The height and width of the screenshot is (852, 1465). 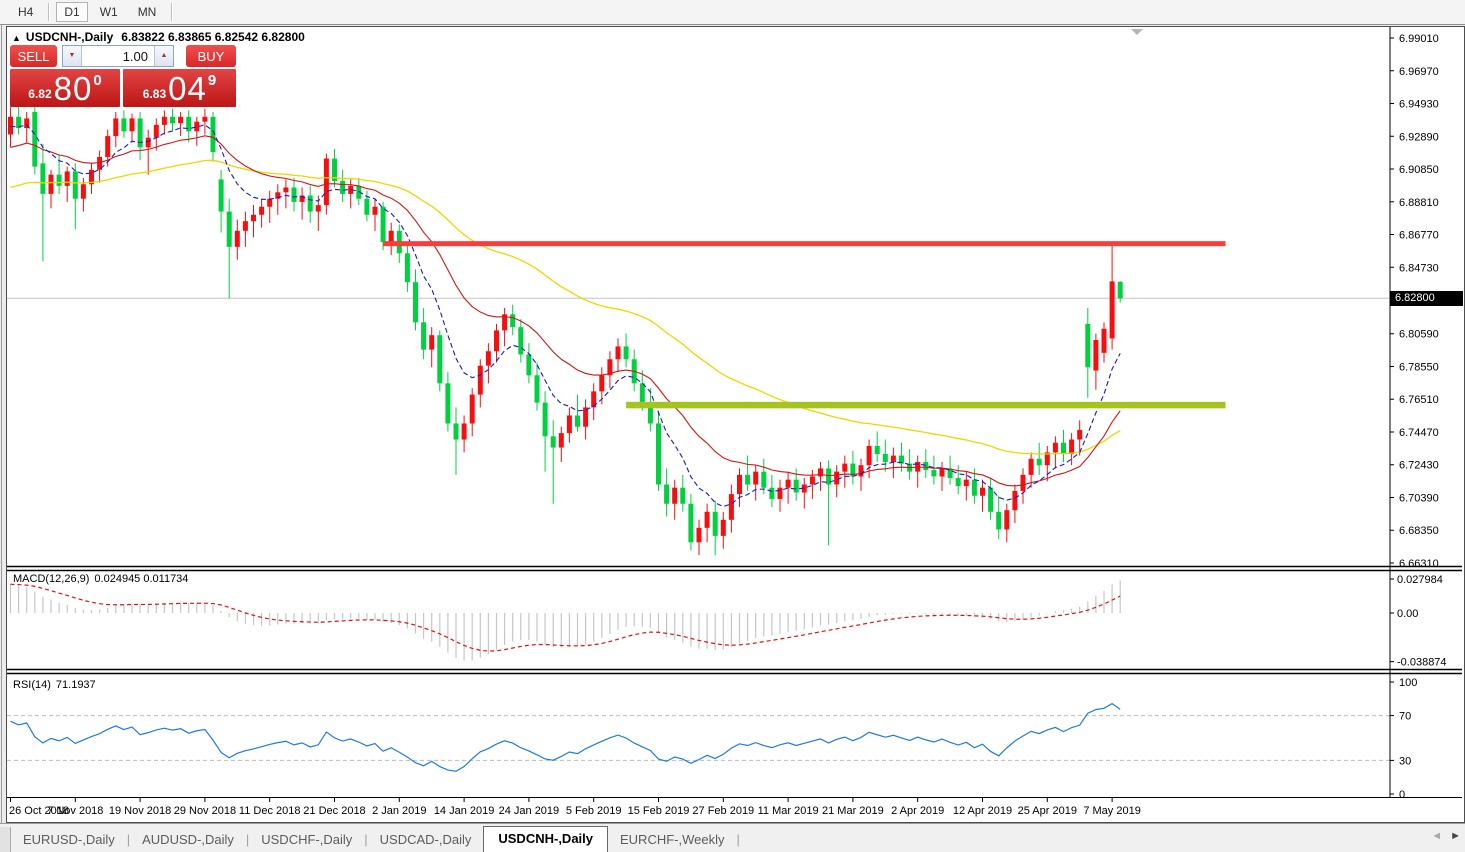 I want to click on date-tick-label: 27 Feb 2019, so click(x=723, y=811).